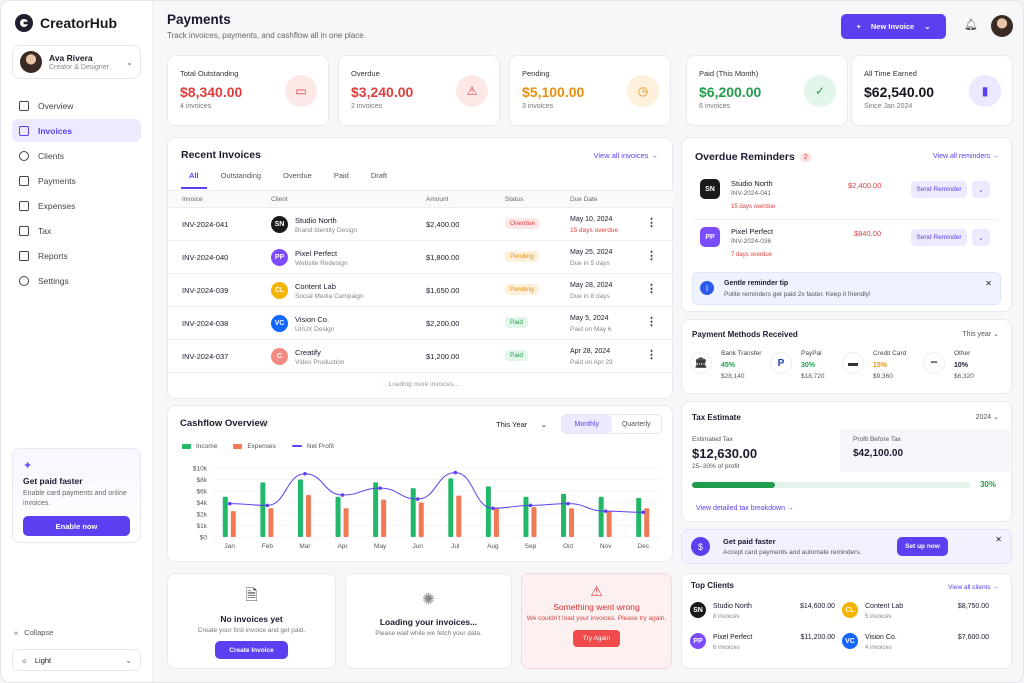 This screenshot has width=1024, height=683. I want to click on sidebar-item-expenses: Expenses, so click(76, 205).